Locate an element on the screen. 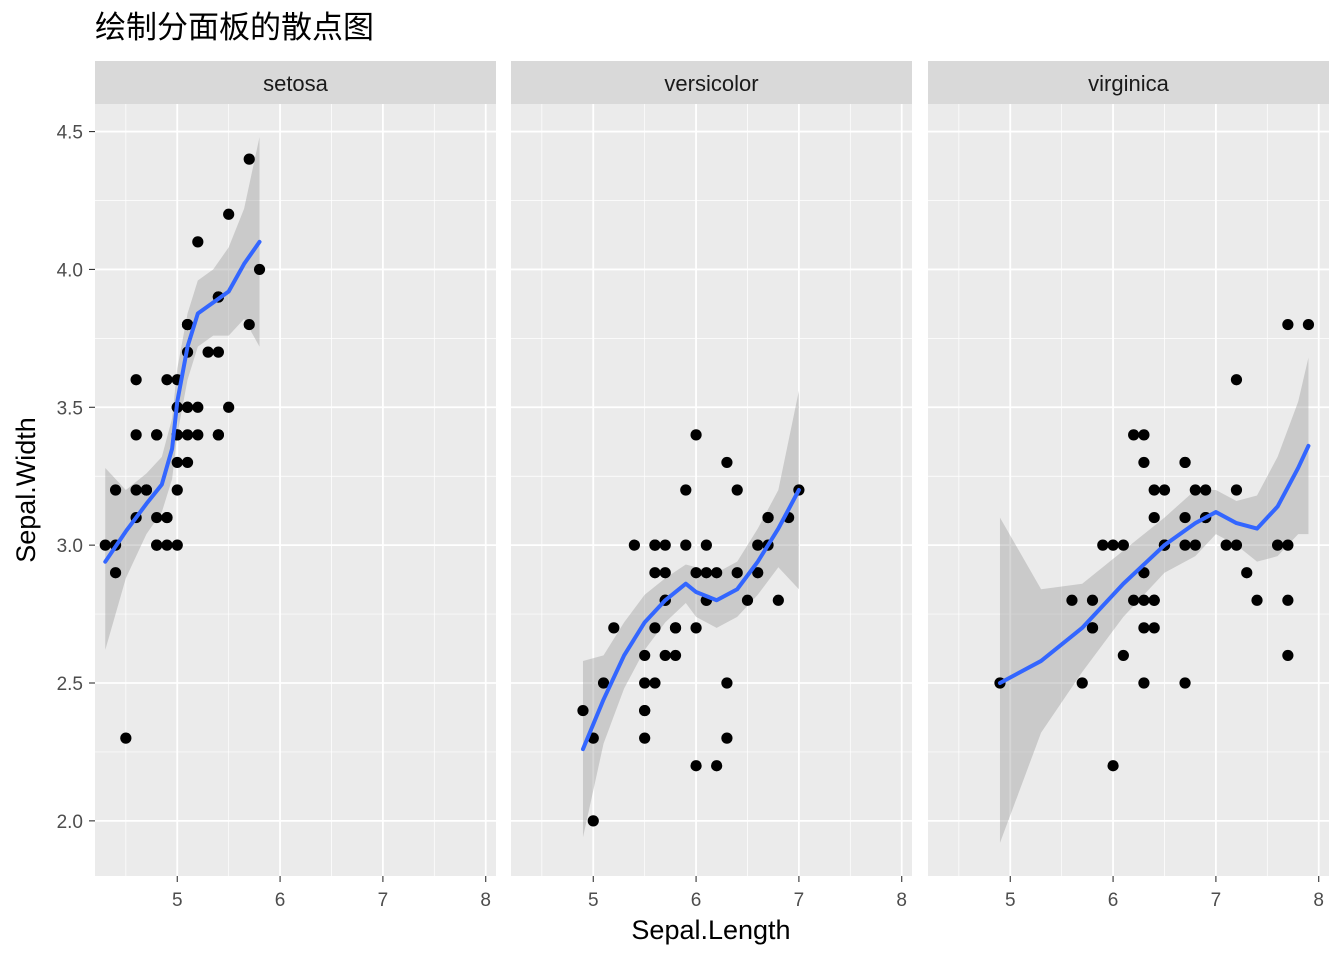 The image size is (1344, 960). y-tick-label: 2.0 is located at coordinates (70, 822).